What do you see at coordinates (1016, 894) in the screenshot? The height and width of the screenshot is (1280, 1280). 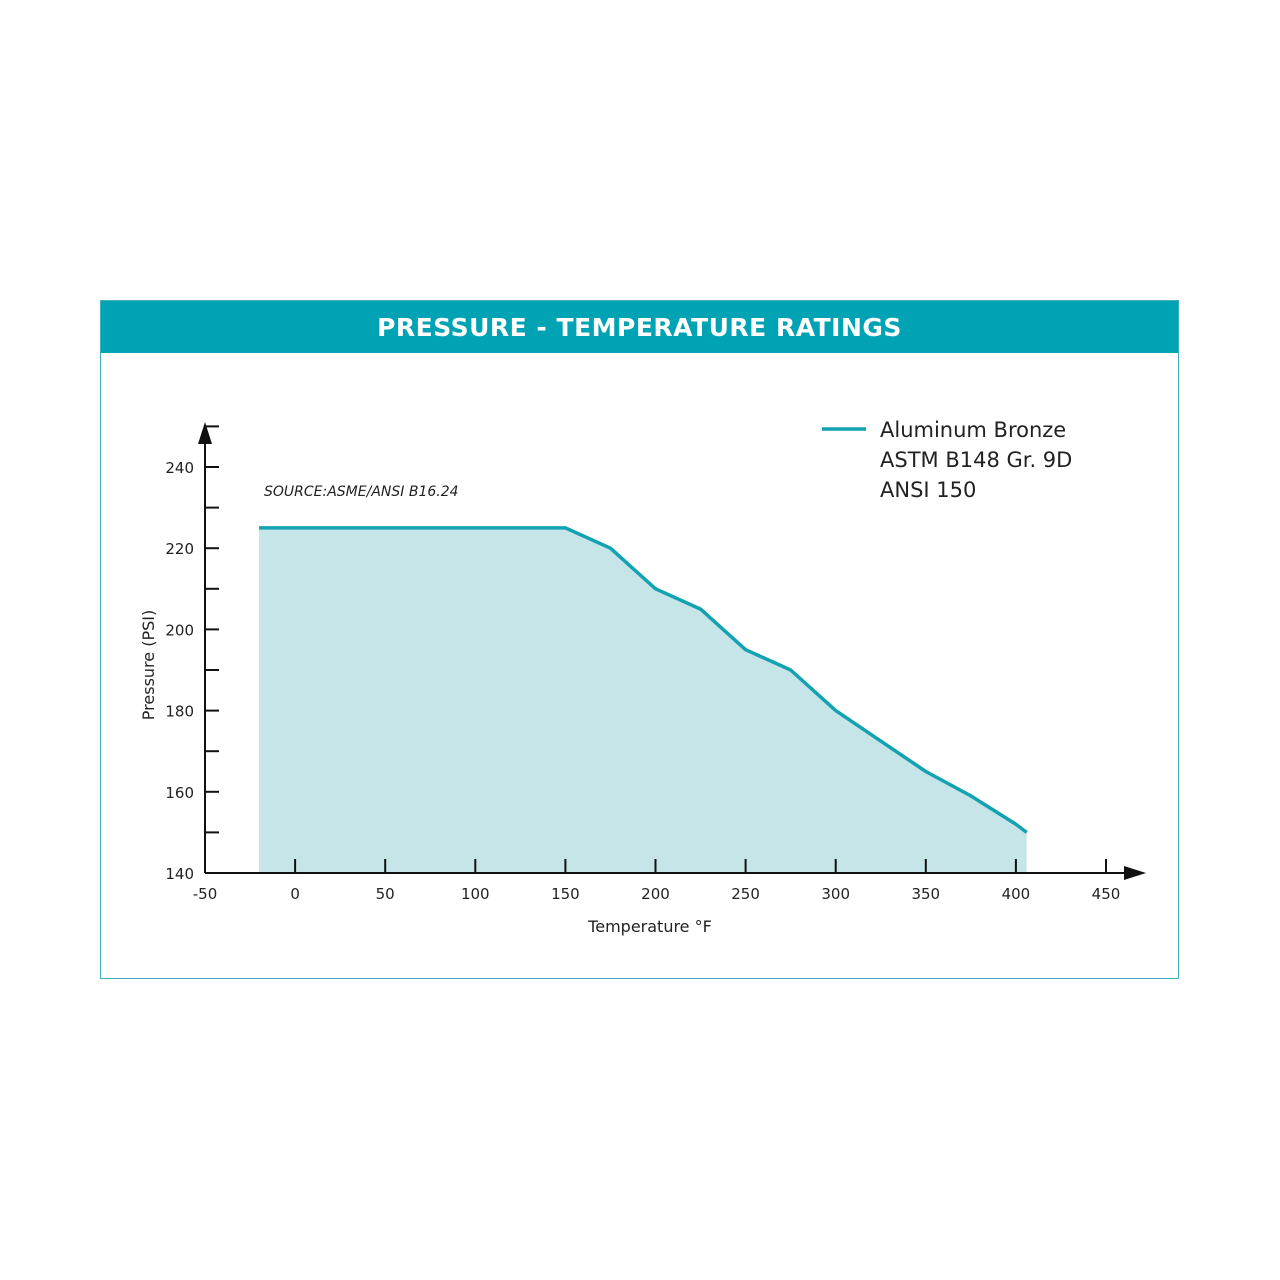 I see `x-tick-label: 400` at bounding box center [1016, 894].